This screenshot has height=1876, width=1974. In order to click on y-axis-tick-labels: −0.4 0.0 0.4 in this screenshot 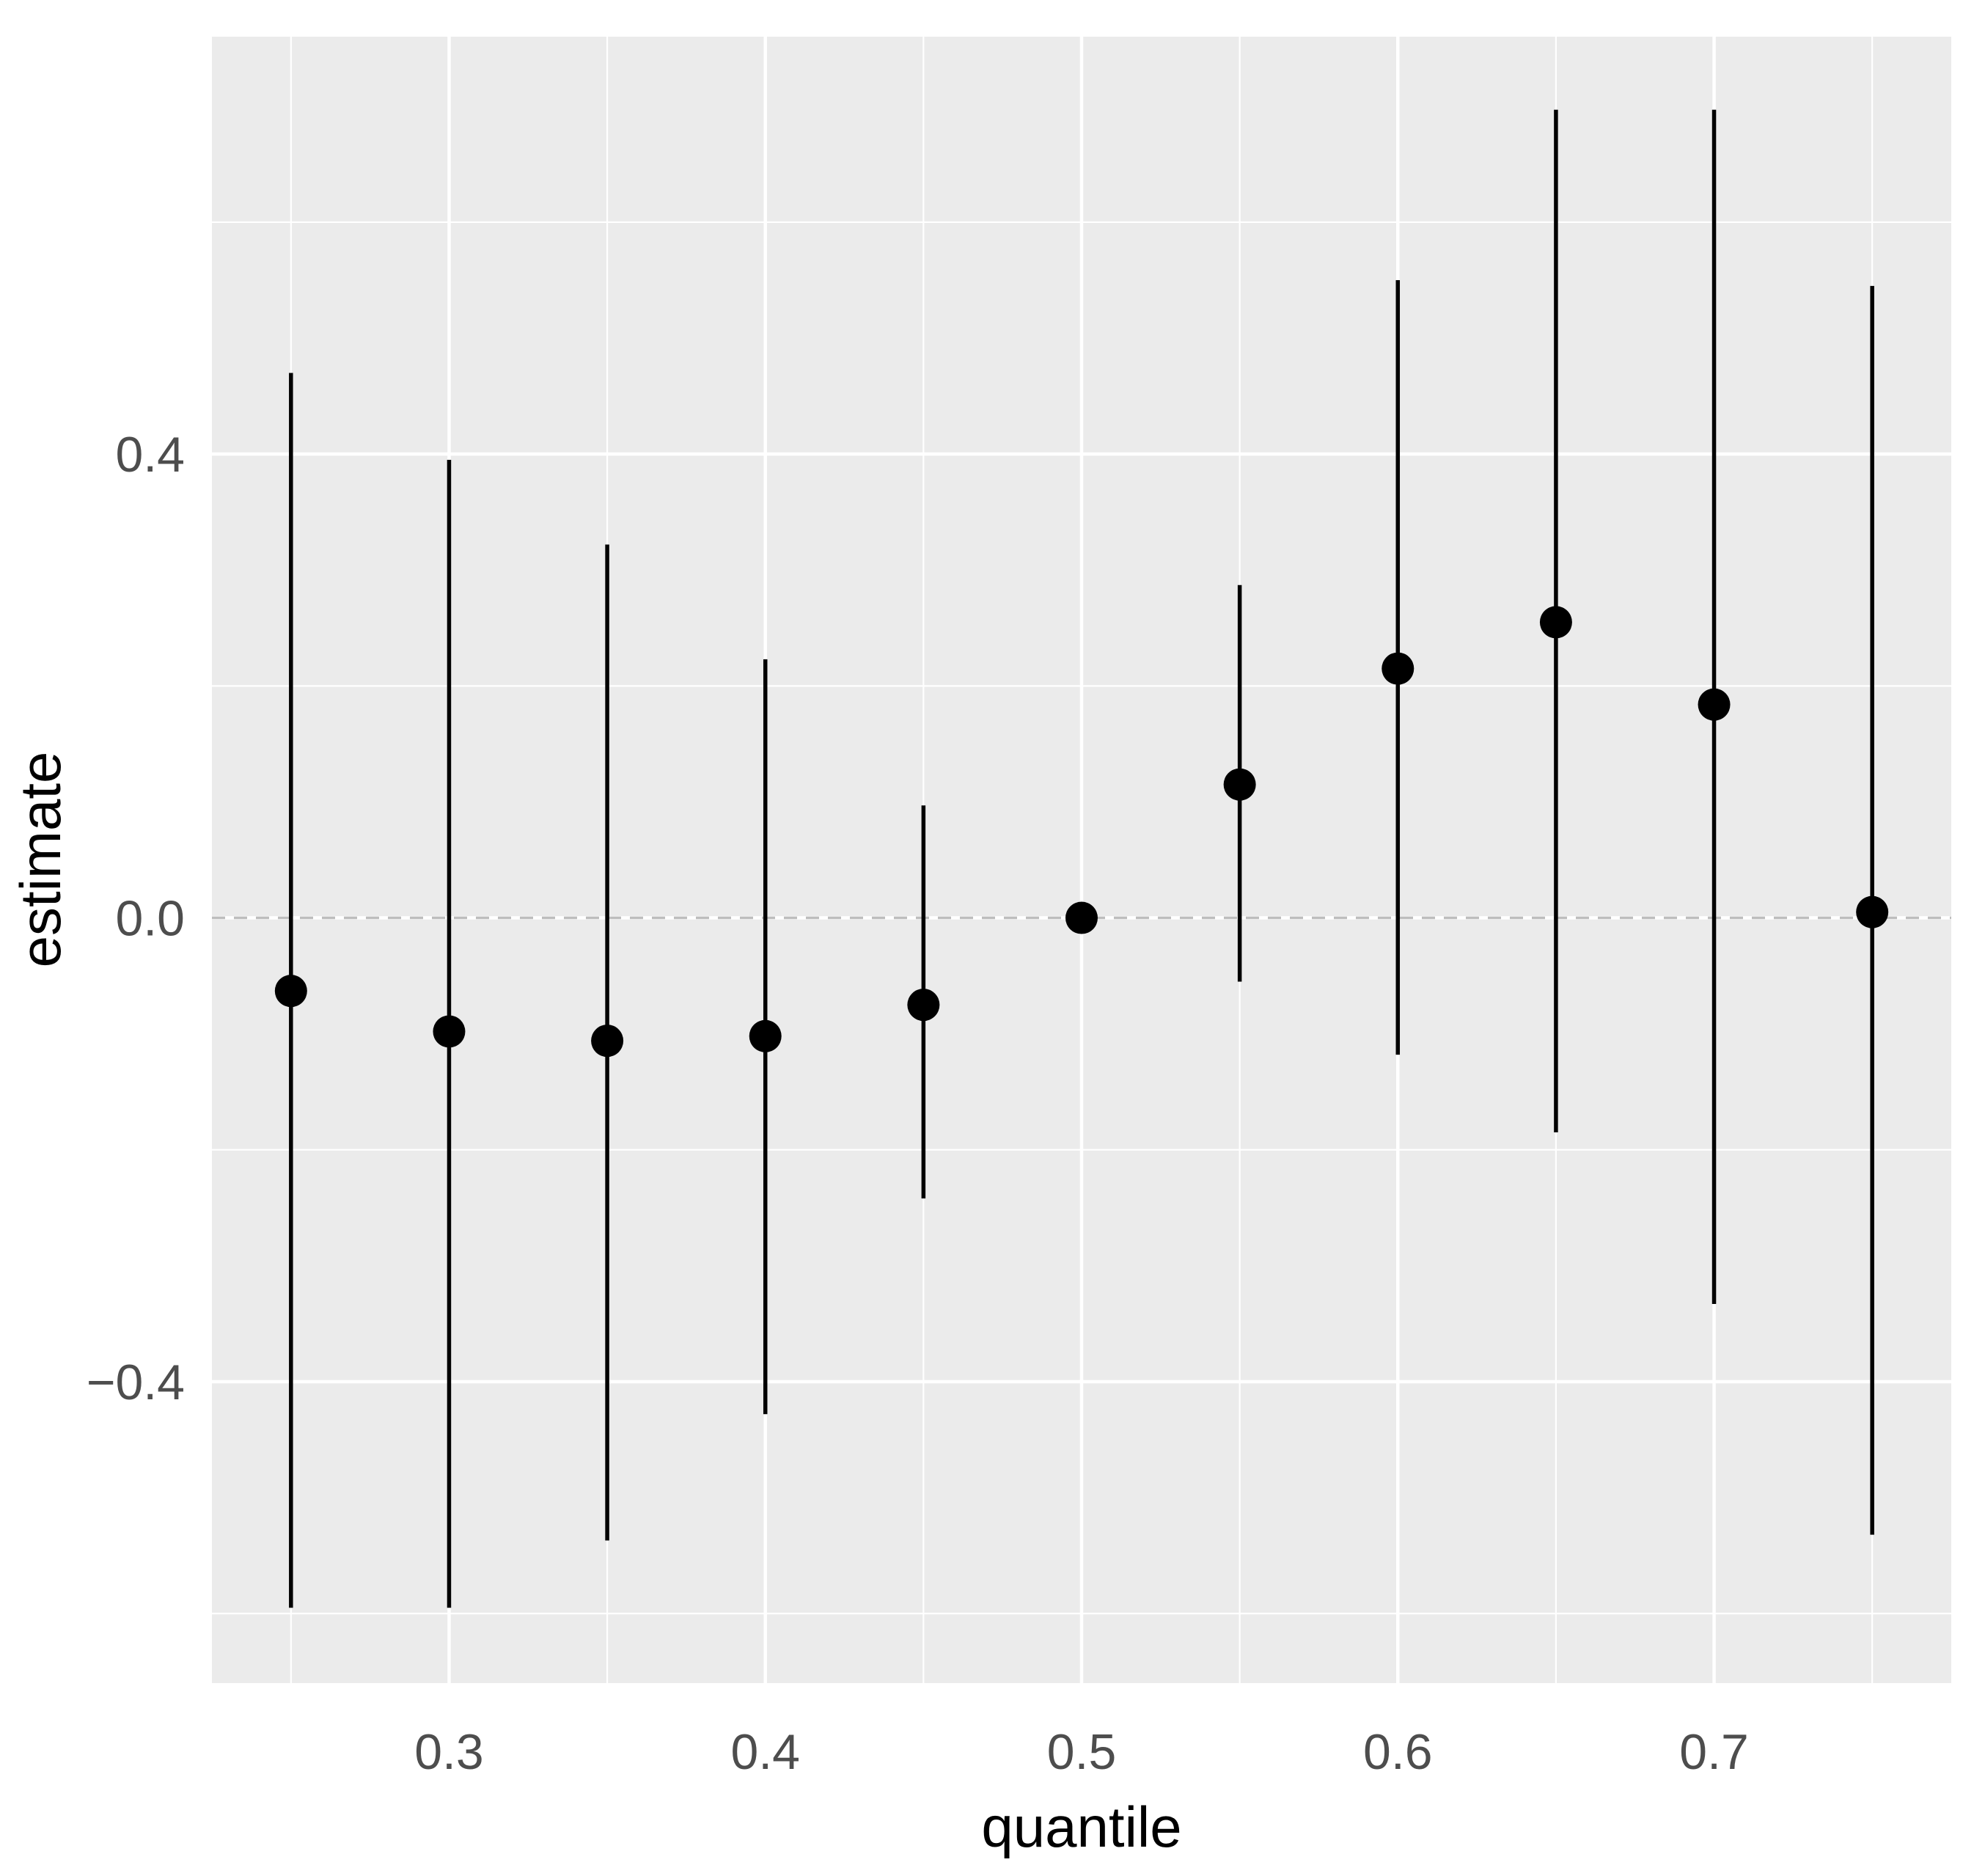, I will do `click(136, 918)`.